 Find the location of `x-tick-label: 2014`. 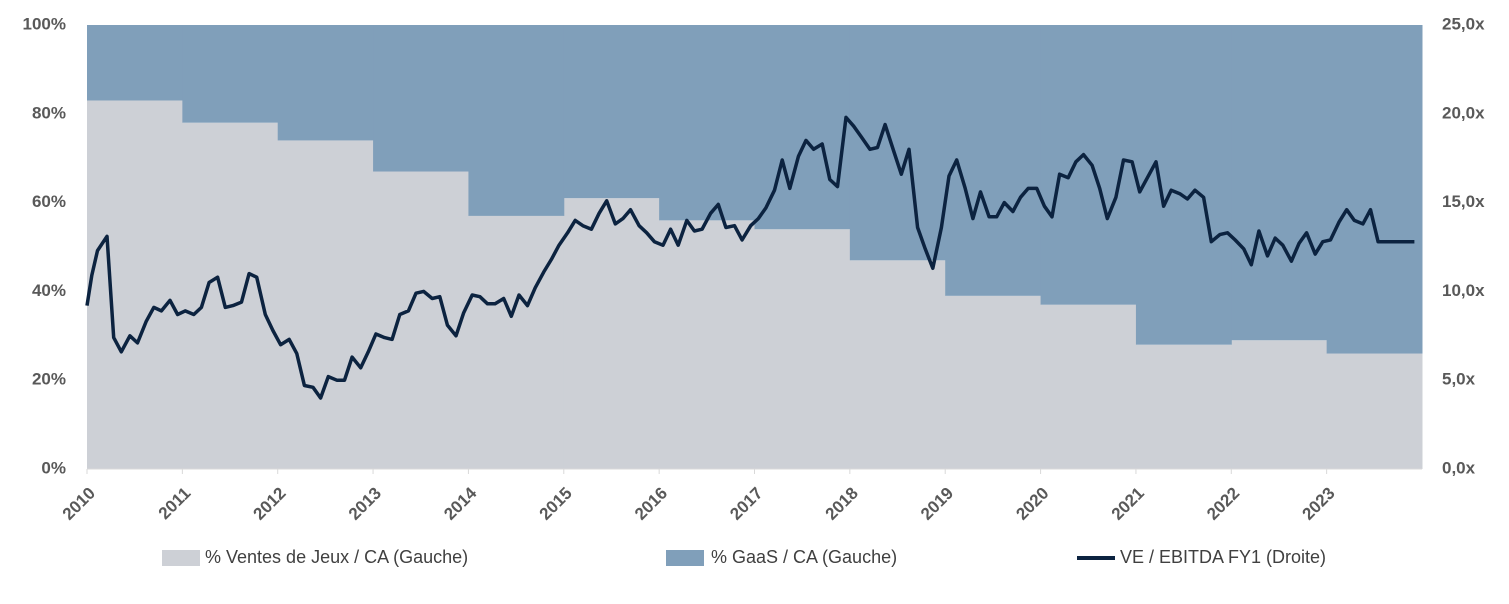

x-tick-label: 2014 is located at coordinates (460, 503).